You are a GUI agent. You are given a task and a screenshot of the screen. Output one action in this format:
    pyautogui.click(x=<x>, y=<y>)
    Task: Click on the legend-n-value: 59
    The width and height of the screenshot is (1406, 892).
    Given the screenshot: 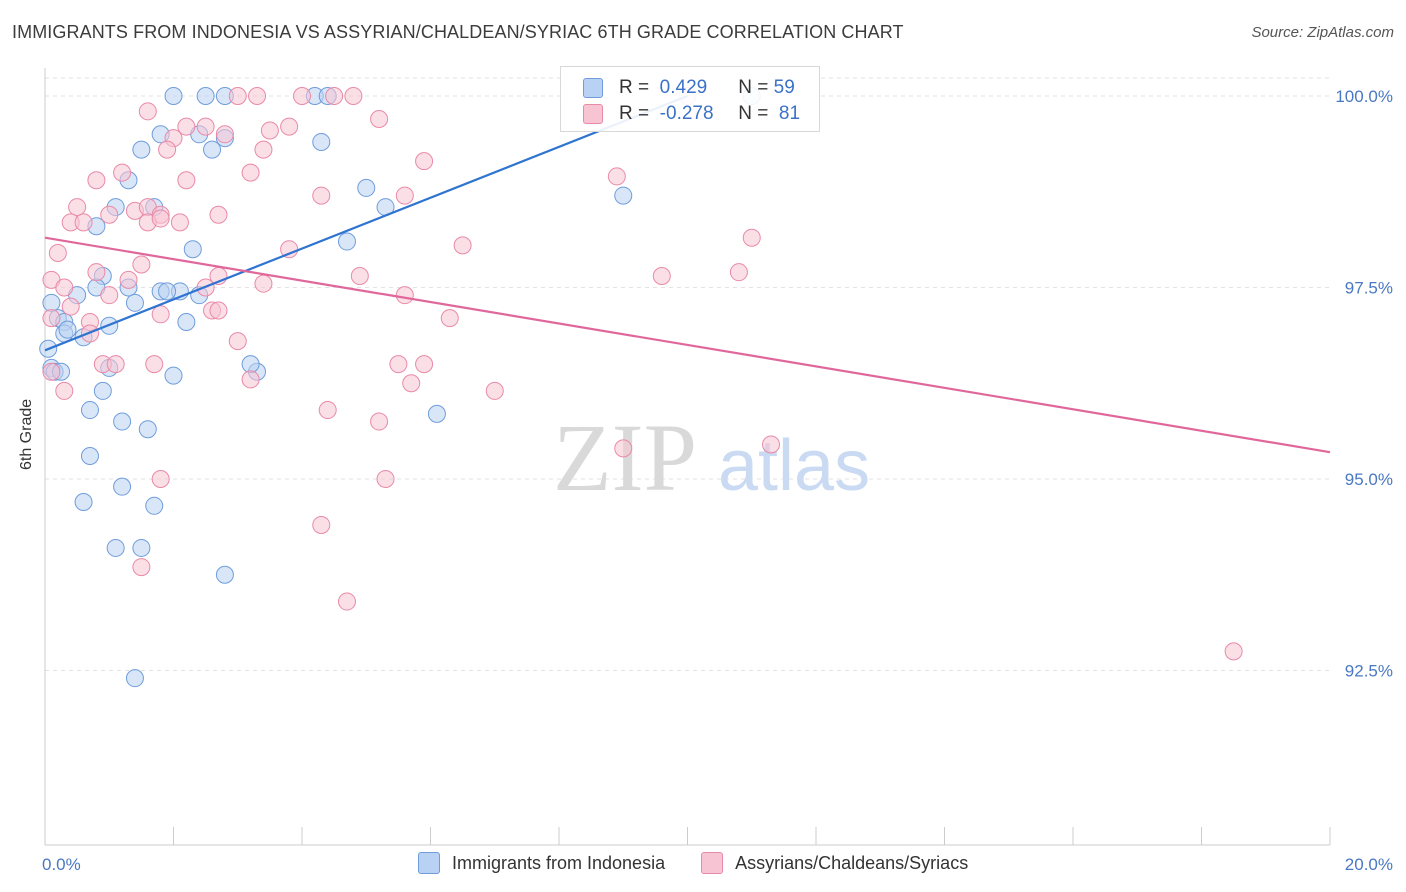 What is the action you would take?
    pyautogui.click(x=784, y=87)
    